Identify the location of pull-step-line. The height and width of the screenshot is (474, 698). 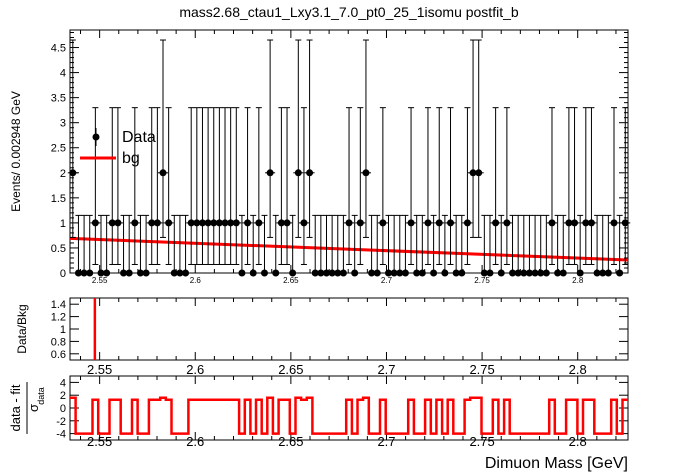
(349, 415).